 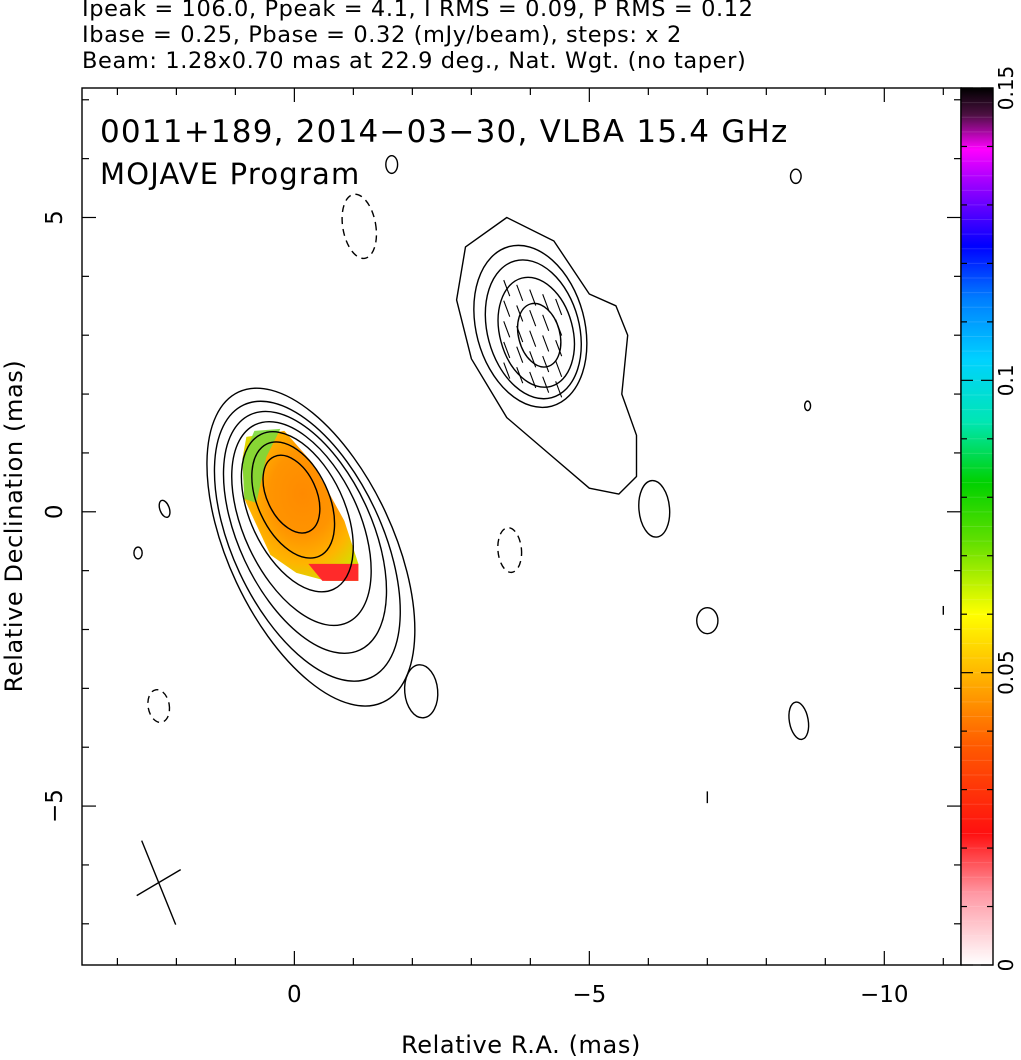 What do you see at coordinates (333, 572) in the screenshot?
I see `polarization-red-edge` at bounding box center [333, 572].